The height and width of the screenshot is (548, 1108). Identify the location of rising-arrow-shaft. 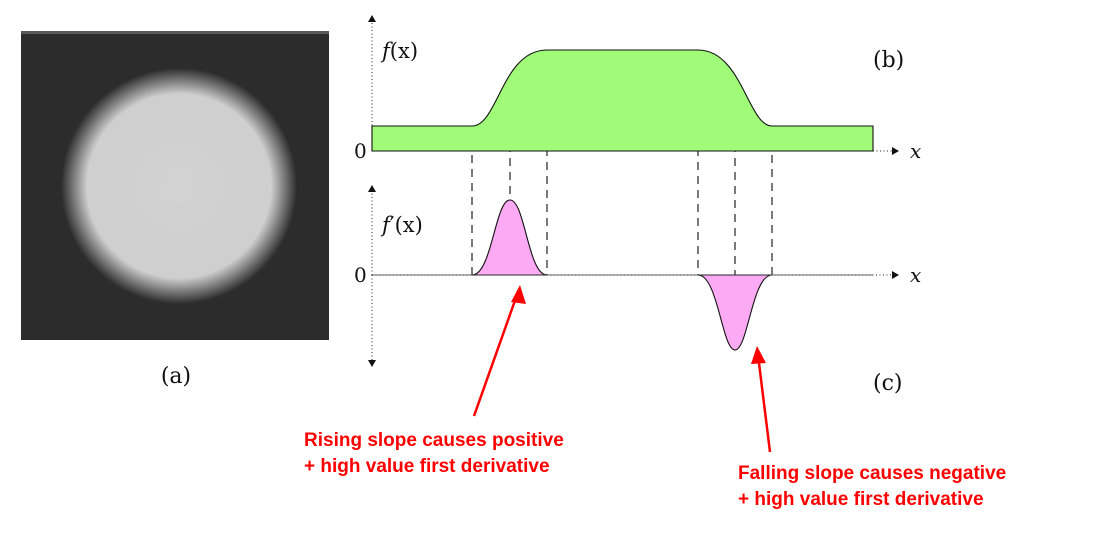
(496, 354).